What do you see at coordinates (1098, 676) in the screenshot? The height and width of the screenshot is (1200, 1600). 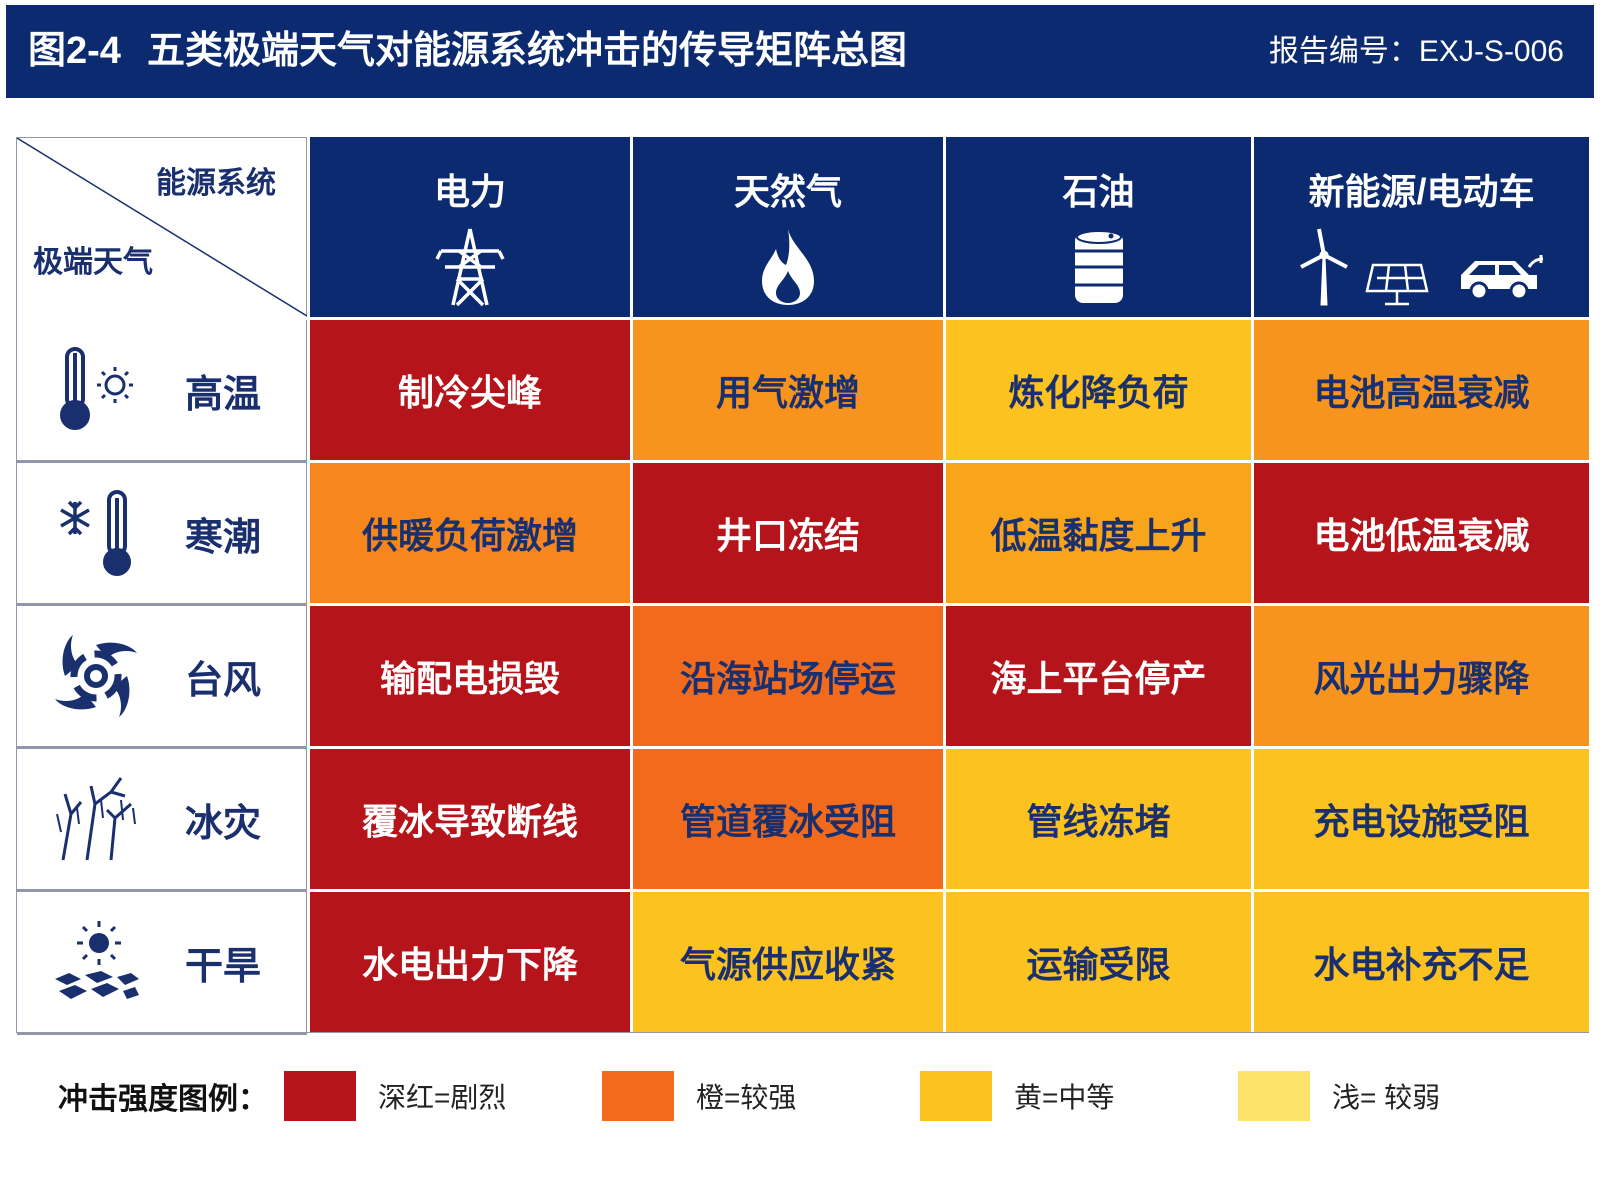 I see `matrix-cell: 海上平台停产` at bounding box center [1098, 676].